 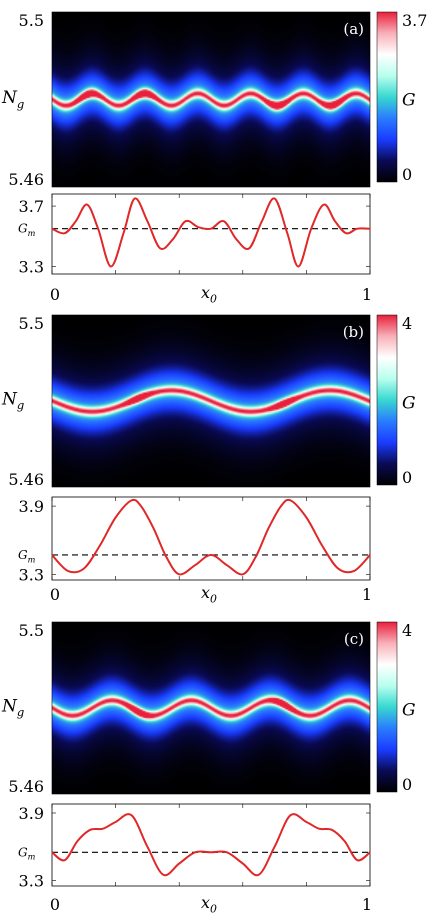 I want to click on panel-label: (c), so click(x=354, y=639).